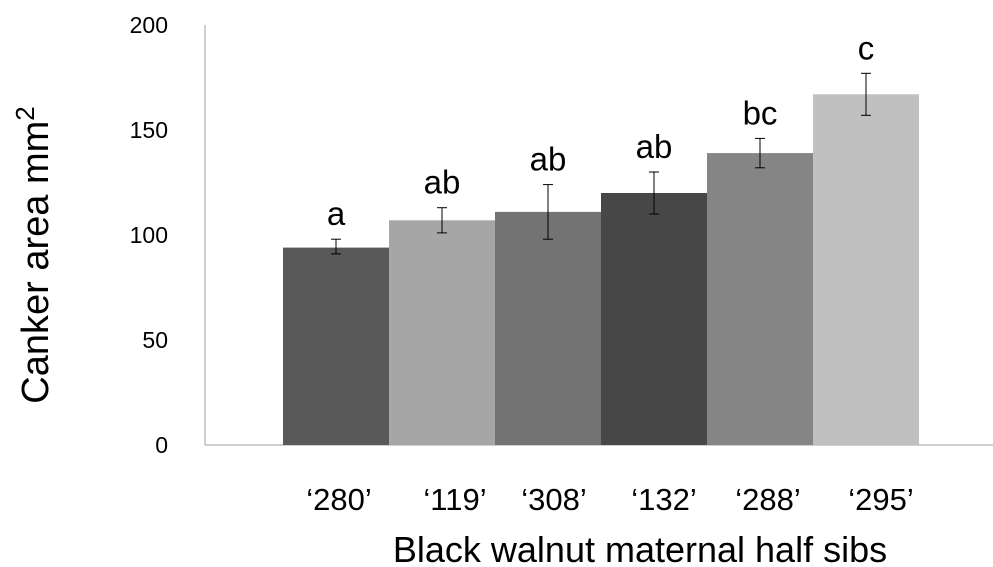  Describe the element at coordinates (881, 499) in the screenshot. I see `x-tick-label: ‘295’` at that location.